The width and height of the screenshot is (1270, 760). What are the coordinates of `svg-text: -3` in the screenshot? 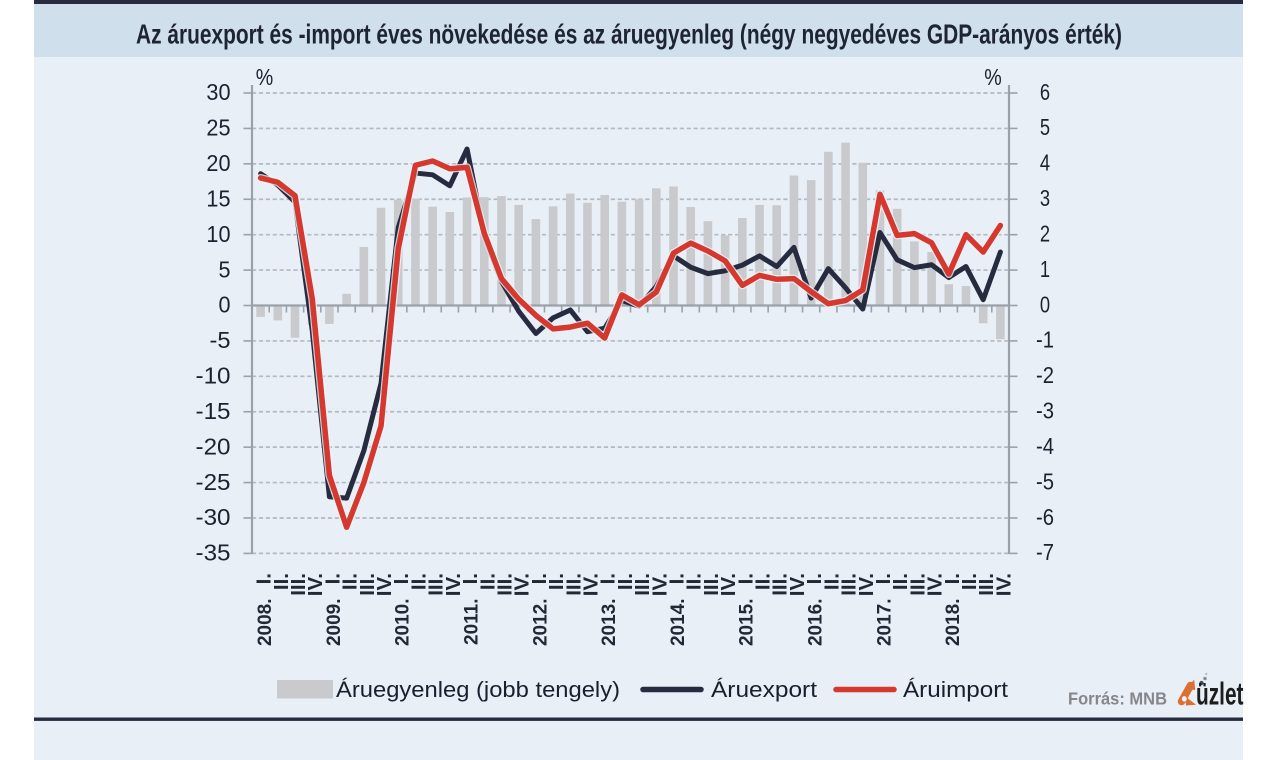 It's located at (1045, 411).